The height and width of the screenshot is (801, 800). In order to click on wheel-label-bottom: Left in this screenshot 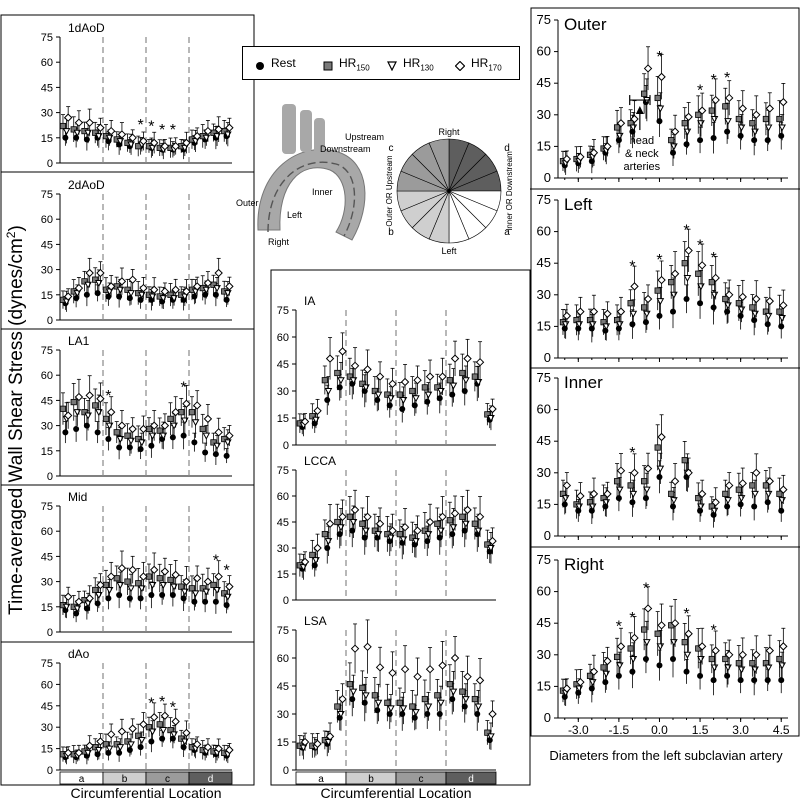, I will do `click(449, 251)`.